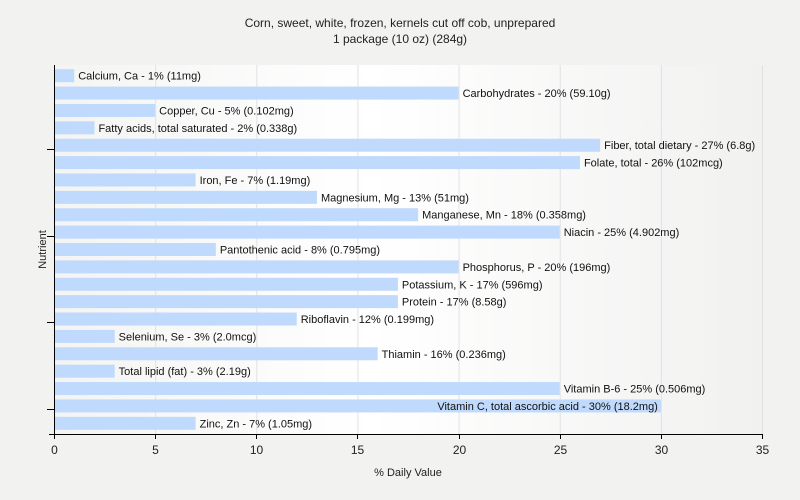 This screenshot has width=800, height=500. I want to click on bar-data-label: Phosphorus, P - 20% (196mg), so click(537, 268).